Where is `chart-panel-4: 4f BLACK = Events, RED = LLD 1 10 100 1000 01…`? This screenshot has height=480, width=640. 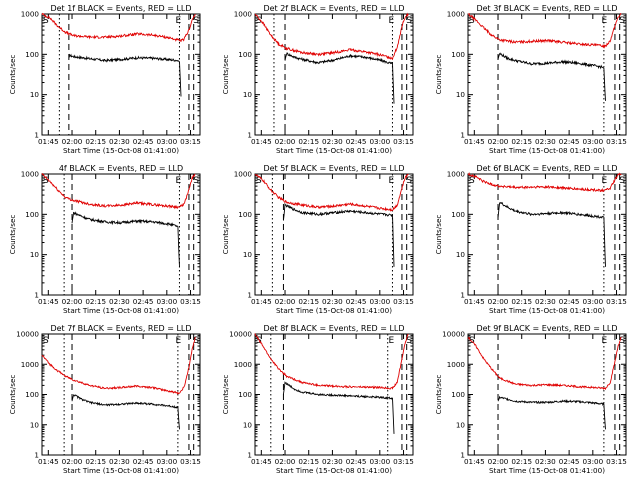 chart-panel-4: 4f BLACK = Events, RED = LLD 1 10 100 1000 01… is located at coordinates (104, 239).